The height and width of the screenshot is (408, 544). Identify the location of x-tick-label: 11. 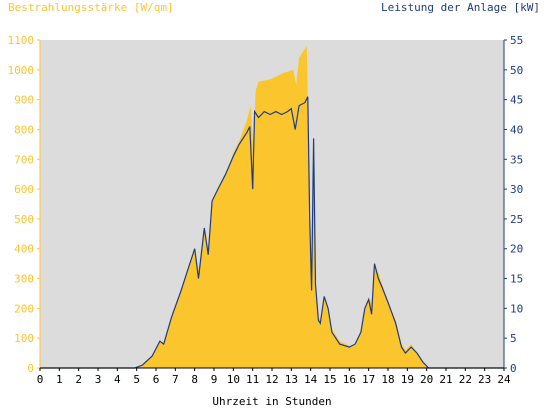
(252, 379).